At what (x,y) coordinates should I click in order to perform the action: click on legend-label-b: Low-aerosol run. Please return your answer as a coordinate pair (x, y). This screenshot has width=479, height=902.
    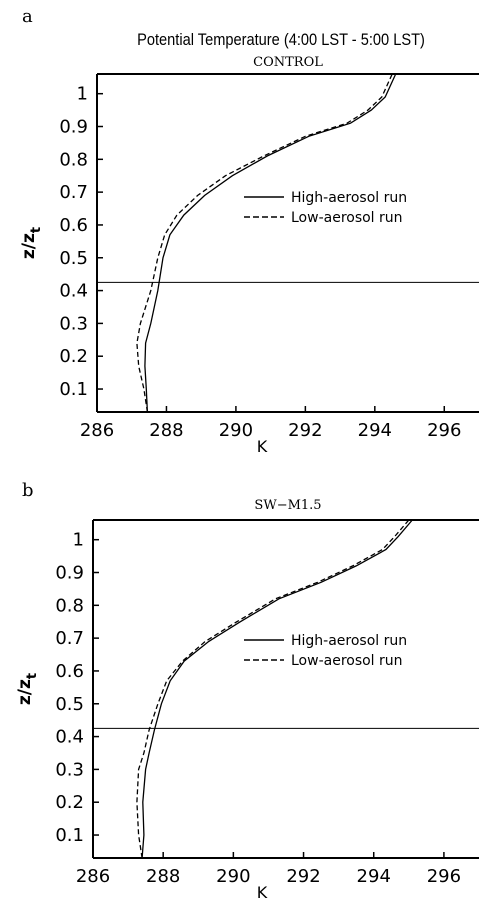
    Looking at the image, I should click on (347, 661).